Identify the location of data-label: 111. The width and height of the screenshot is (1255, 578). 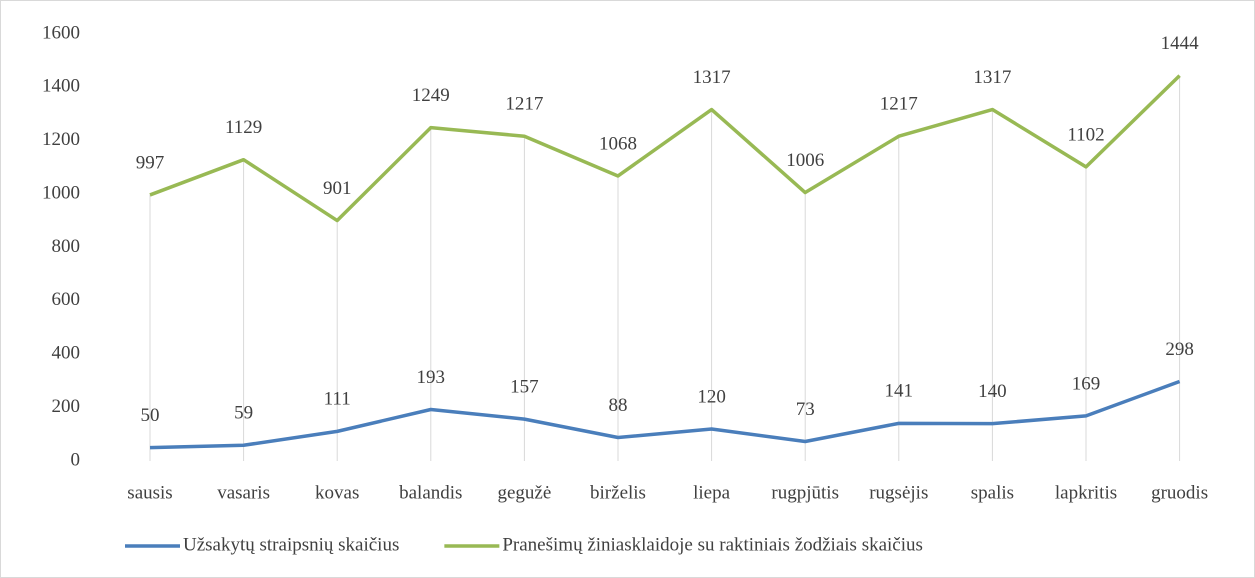
(337, 399).